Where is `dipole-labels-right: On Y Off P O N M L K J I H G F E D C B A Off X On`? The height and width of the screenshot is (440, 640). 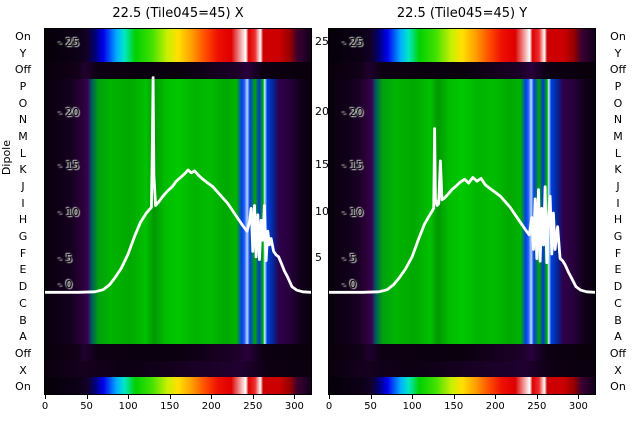 dipole-labels-right: On Y Off P O N M L K J I H G F E D C B A Off X On is located at coordinates (618, 211).